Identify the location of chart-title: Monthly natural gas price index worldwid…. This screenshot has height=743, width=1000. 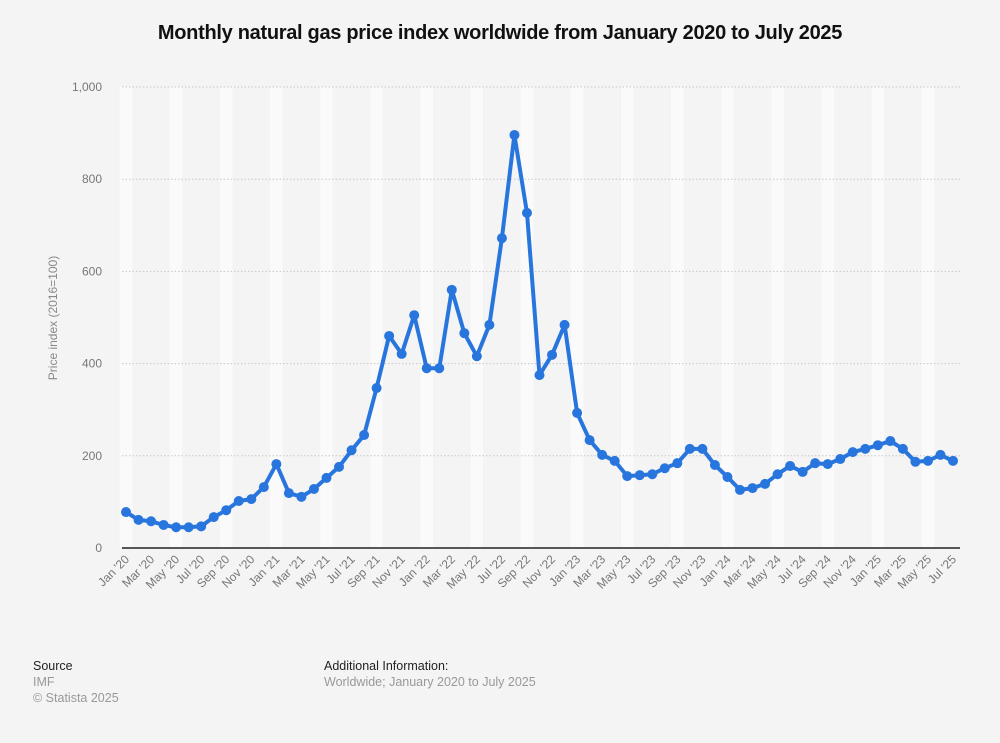
(500, 33).